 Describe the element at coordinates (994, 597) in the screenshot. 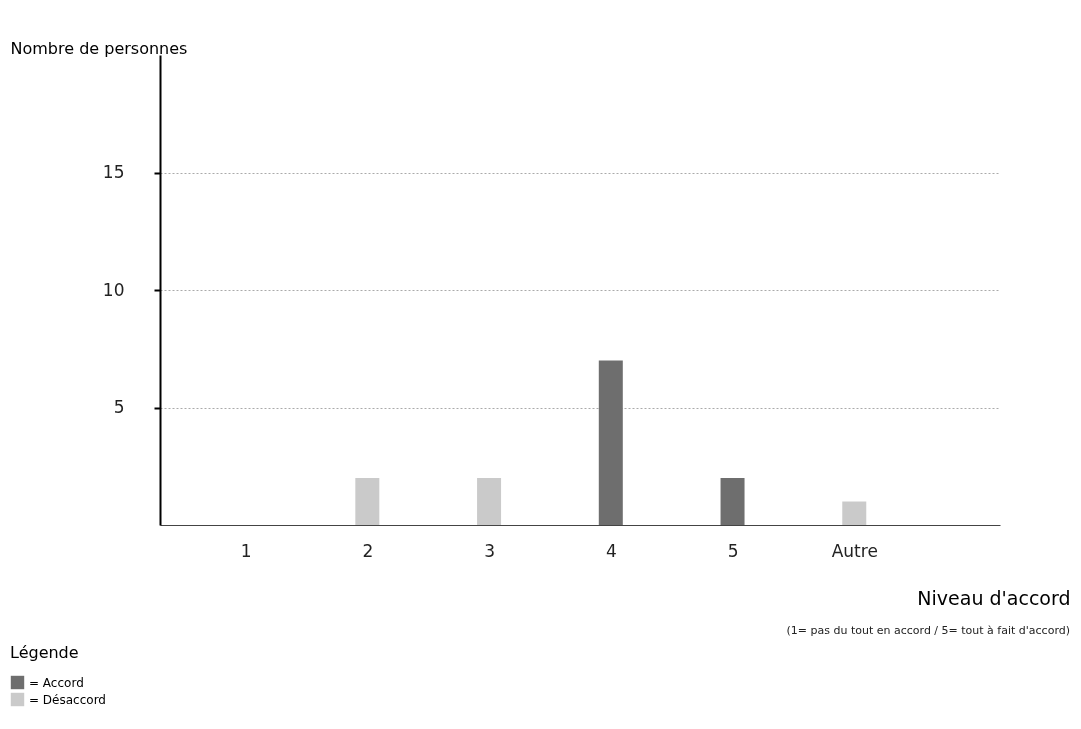

I see `x-axis-title: Niveau d'accord` at that location.